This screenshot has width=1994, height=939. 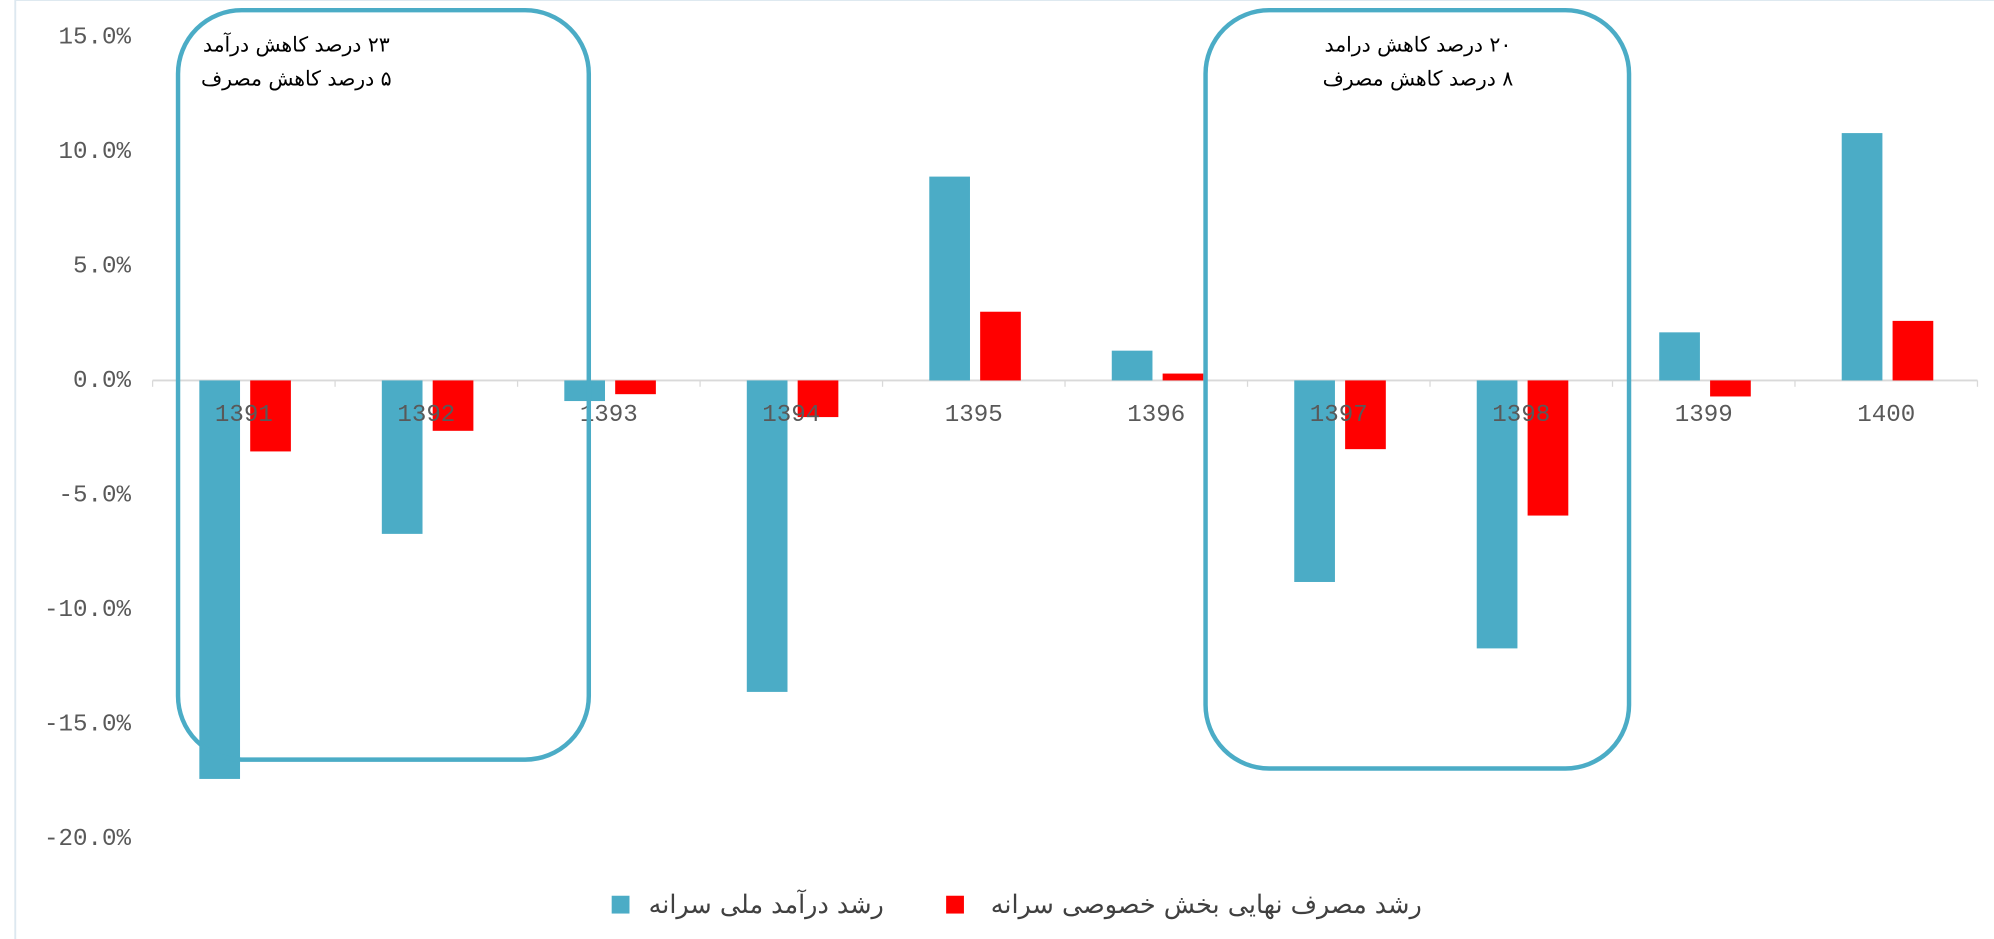 What do you see at coordinates (1339, 415) in the screenshot?
I see `x-tick-label: 1397` at bounding box center [1339, 415].